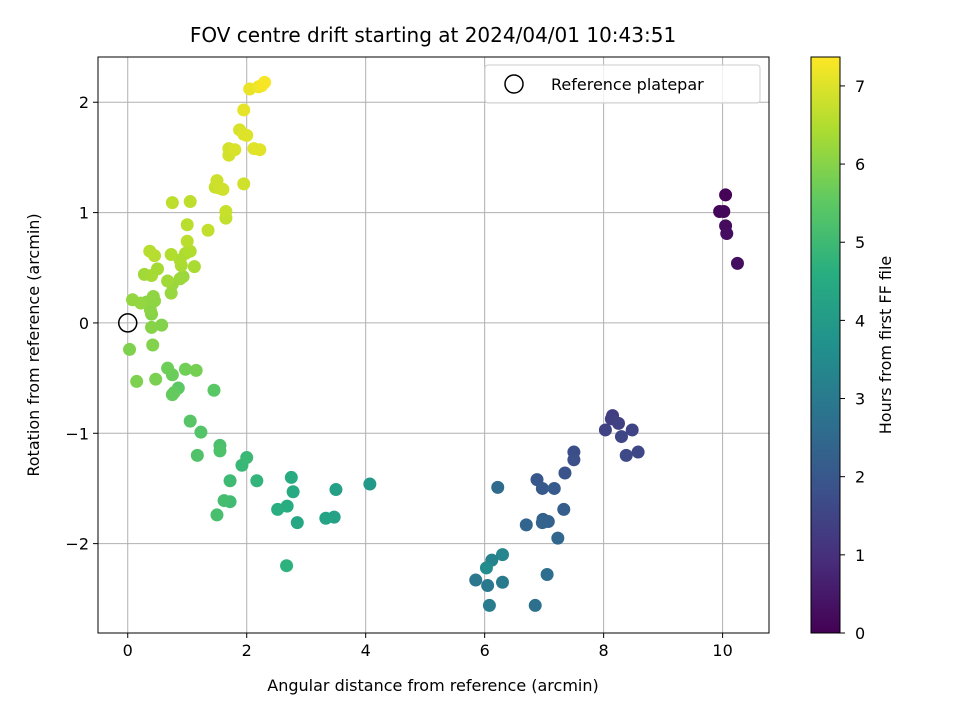 The width and height of the screenshot is (960, 720). I want to click on x-tick-label: 2, so click(247, 650).